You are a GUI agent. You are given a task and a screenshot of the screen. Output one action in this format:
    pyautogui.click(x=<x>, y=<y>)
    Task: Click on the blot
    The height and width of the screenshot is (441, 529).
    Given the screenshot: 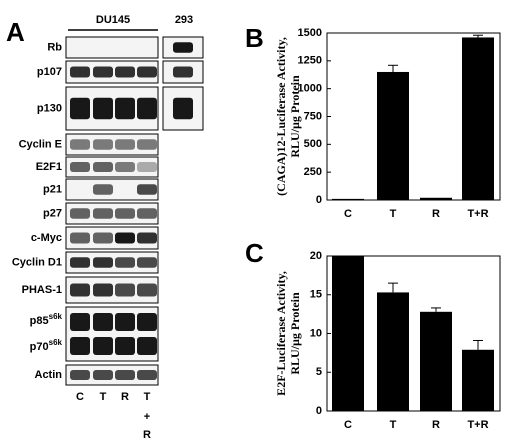 What is the action you would take?
    pyautogui.click(x=112, y=47)
    